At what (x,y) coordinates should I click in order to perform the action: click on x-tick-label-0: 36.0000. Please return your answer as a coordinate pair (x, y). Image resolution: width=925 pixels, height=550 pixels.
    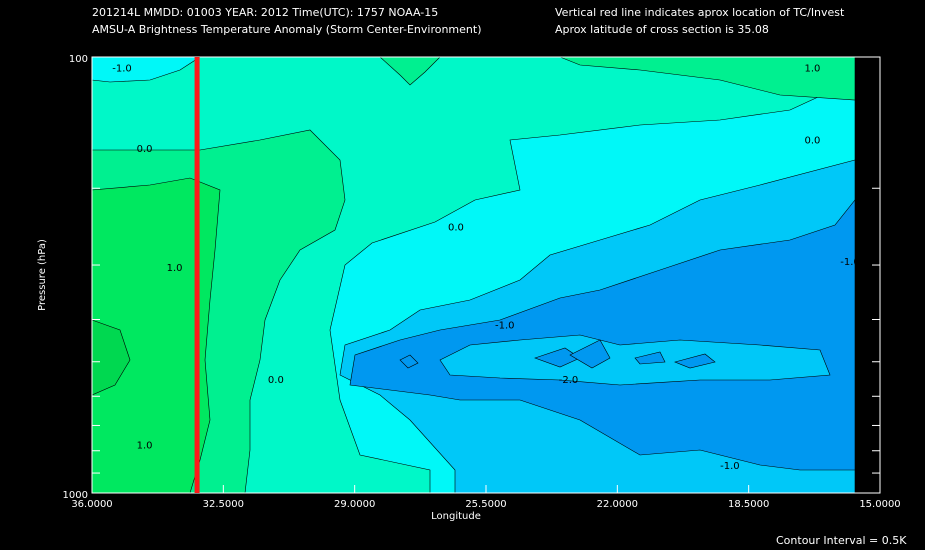
    Looking at the image, I should click on (91, 504).